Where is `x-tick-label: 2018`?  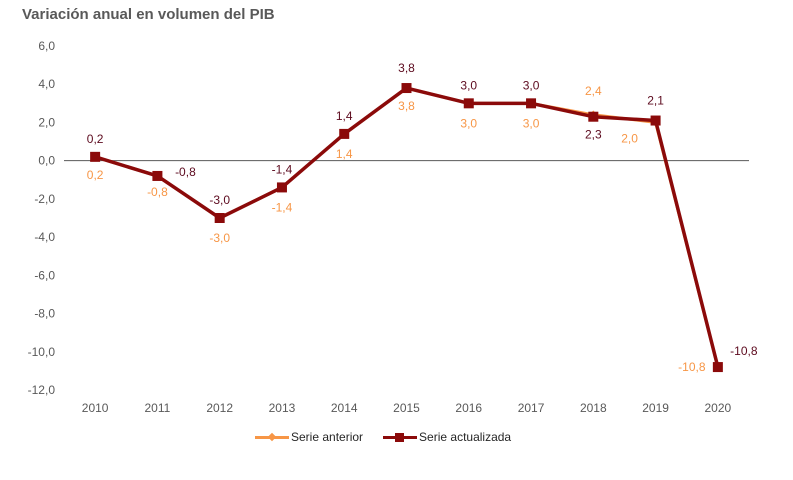 x-tick-label: 2018 is located at coordinates (593, 408).